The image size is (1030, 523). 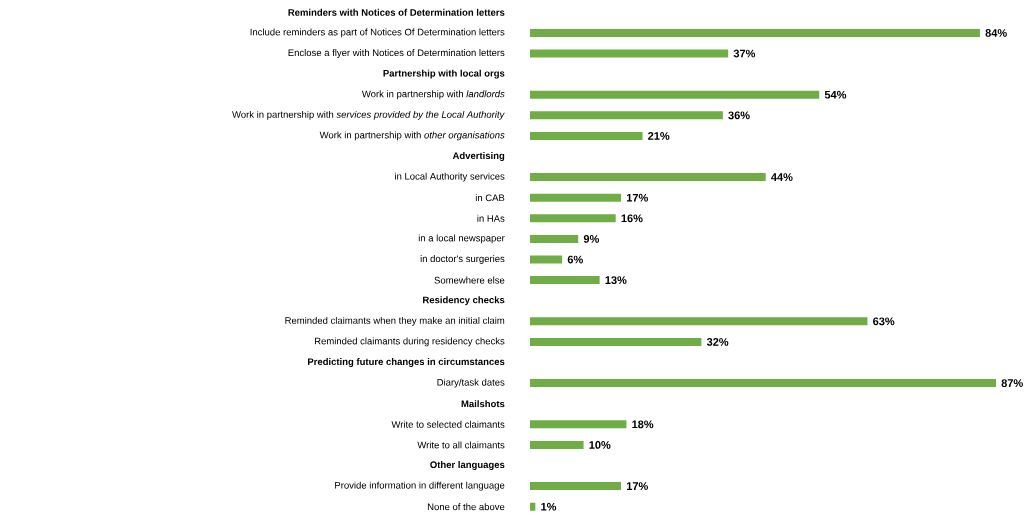 What do you see at coordinates (575, 259) in the screenshot?
I see `data-label: 6%` at bounding box center [575, 259].